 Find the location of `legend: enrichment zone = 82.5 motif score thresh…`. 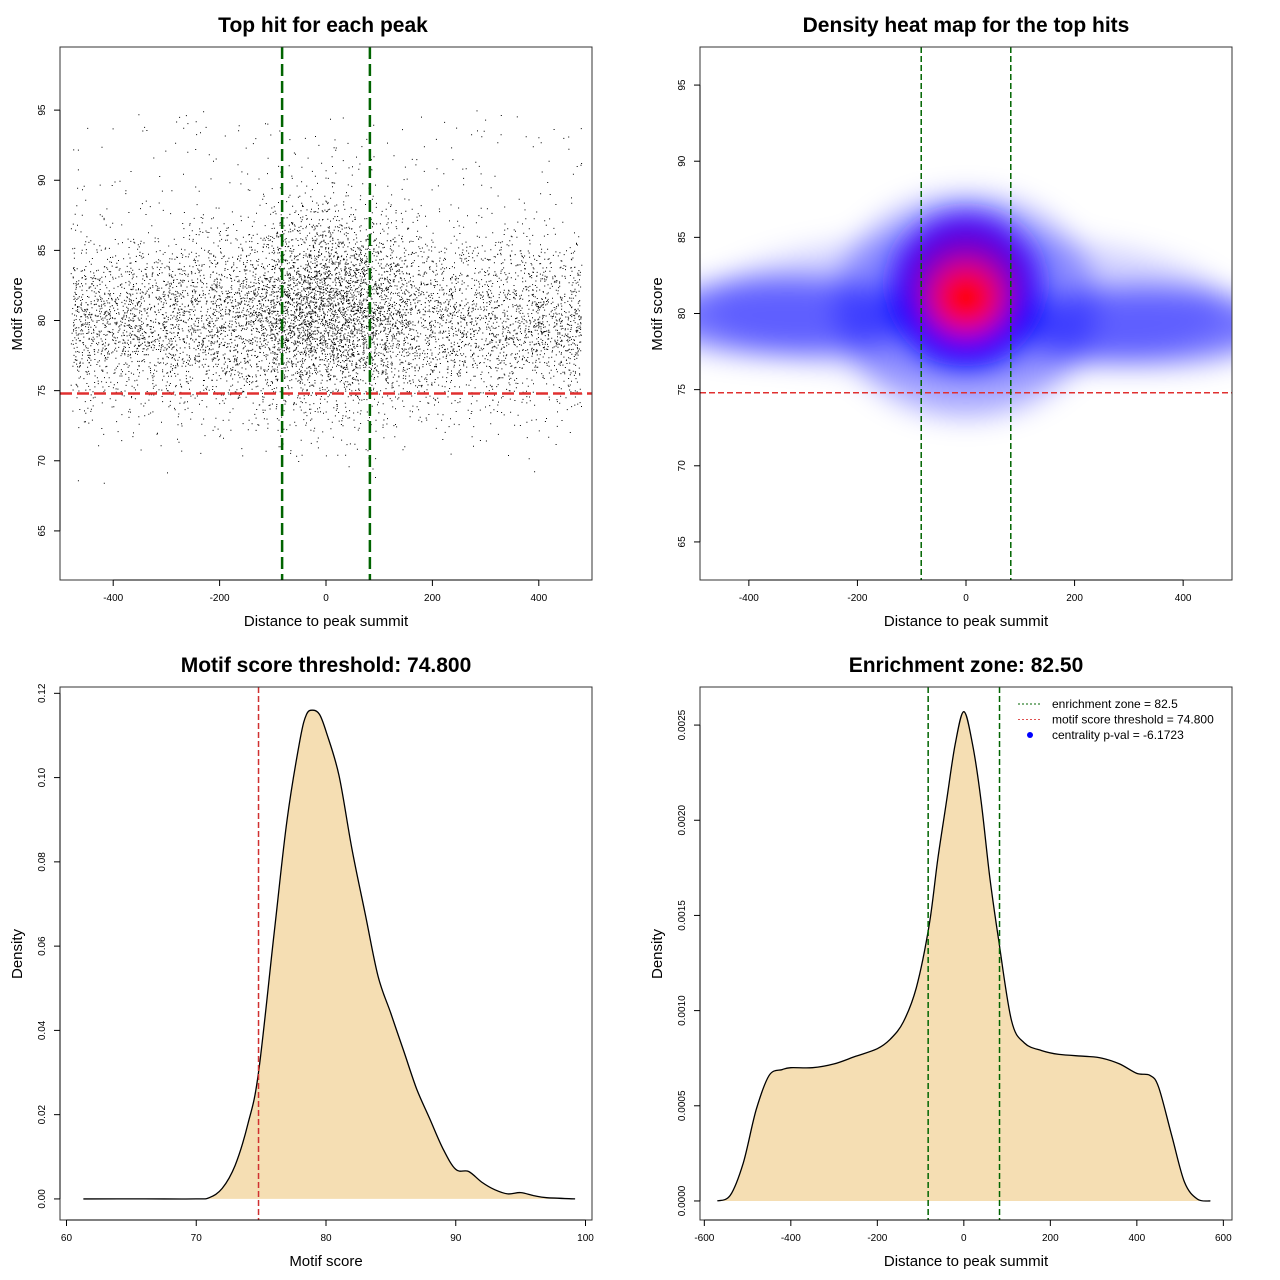

legend: enrichment zone = 82.5 motif score thresh… is located at coordinates (1116, 719).